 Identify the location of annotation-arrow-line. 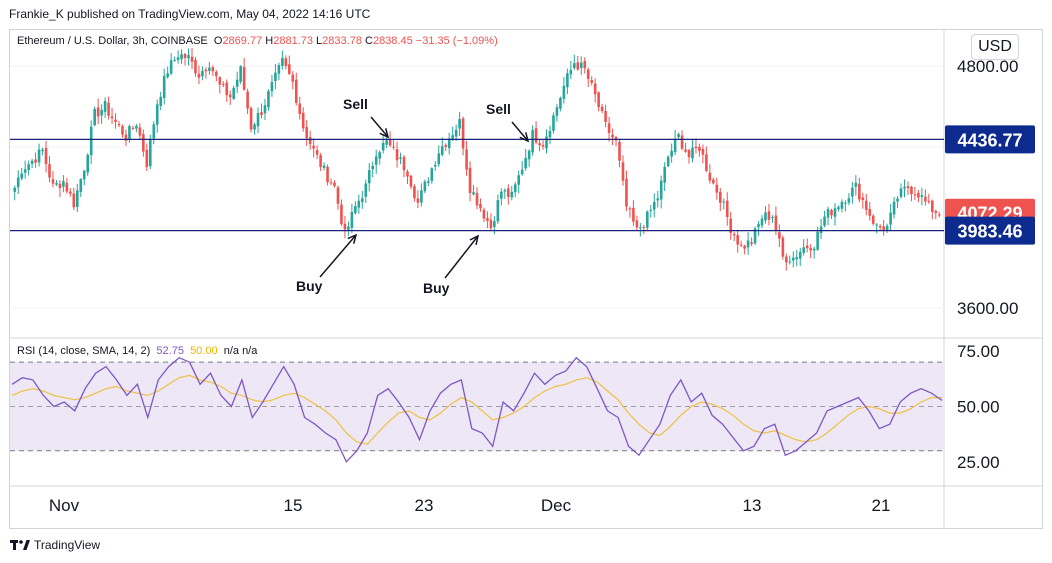
(520, 131).